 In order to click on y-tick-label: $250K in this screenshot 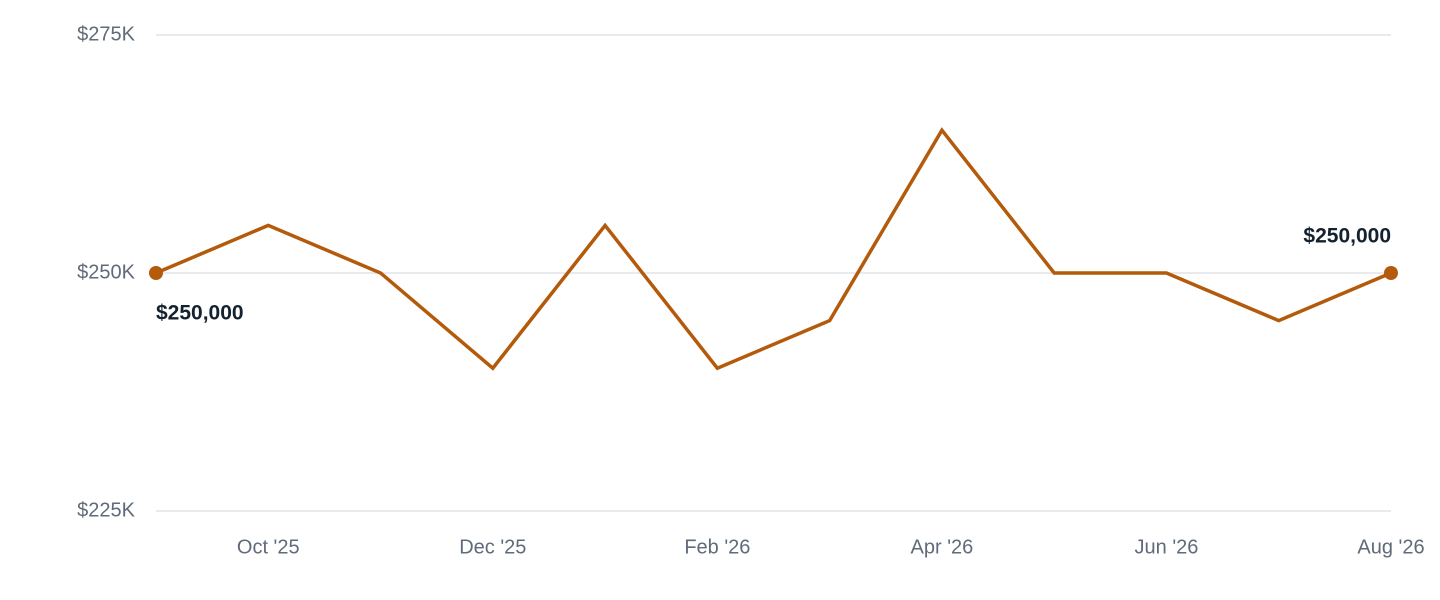, I will do `click(106, 272)`.